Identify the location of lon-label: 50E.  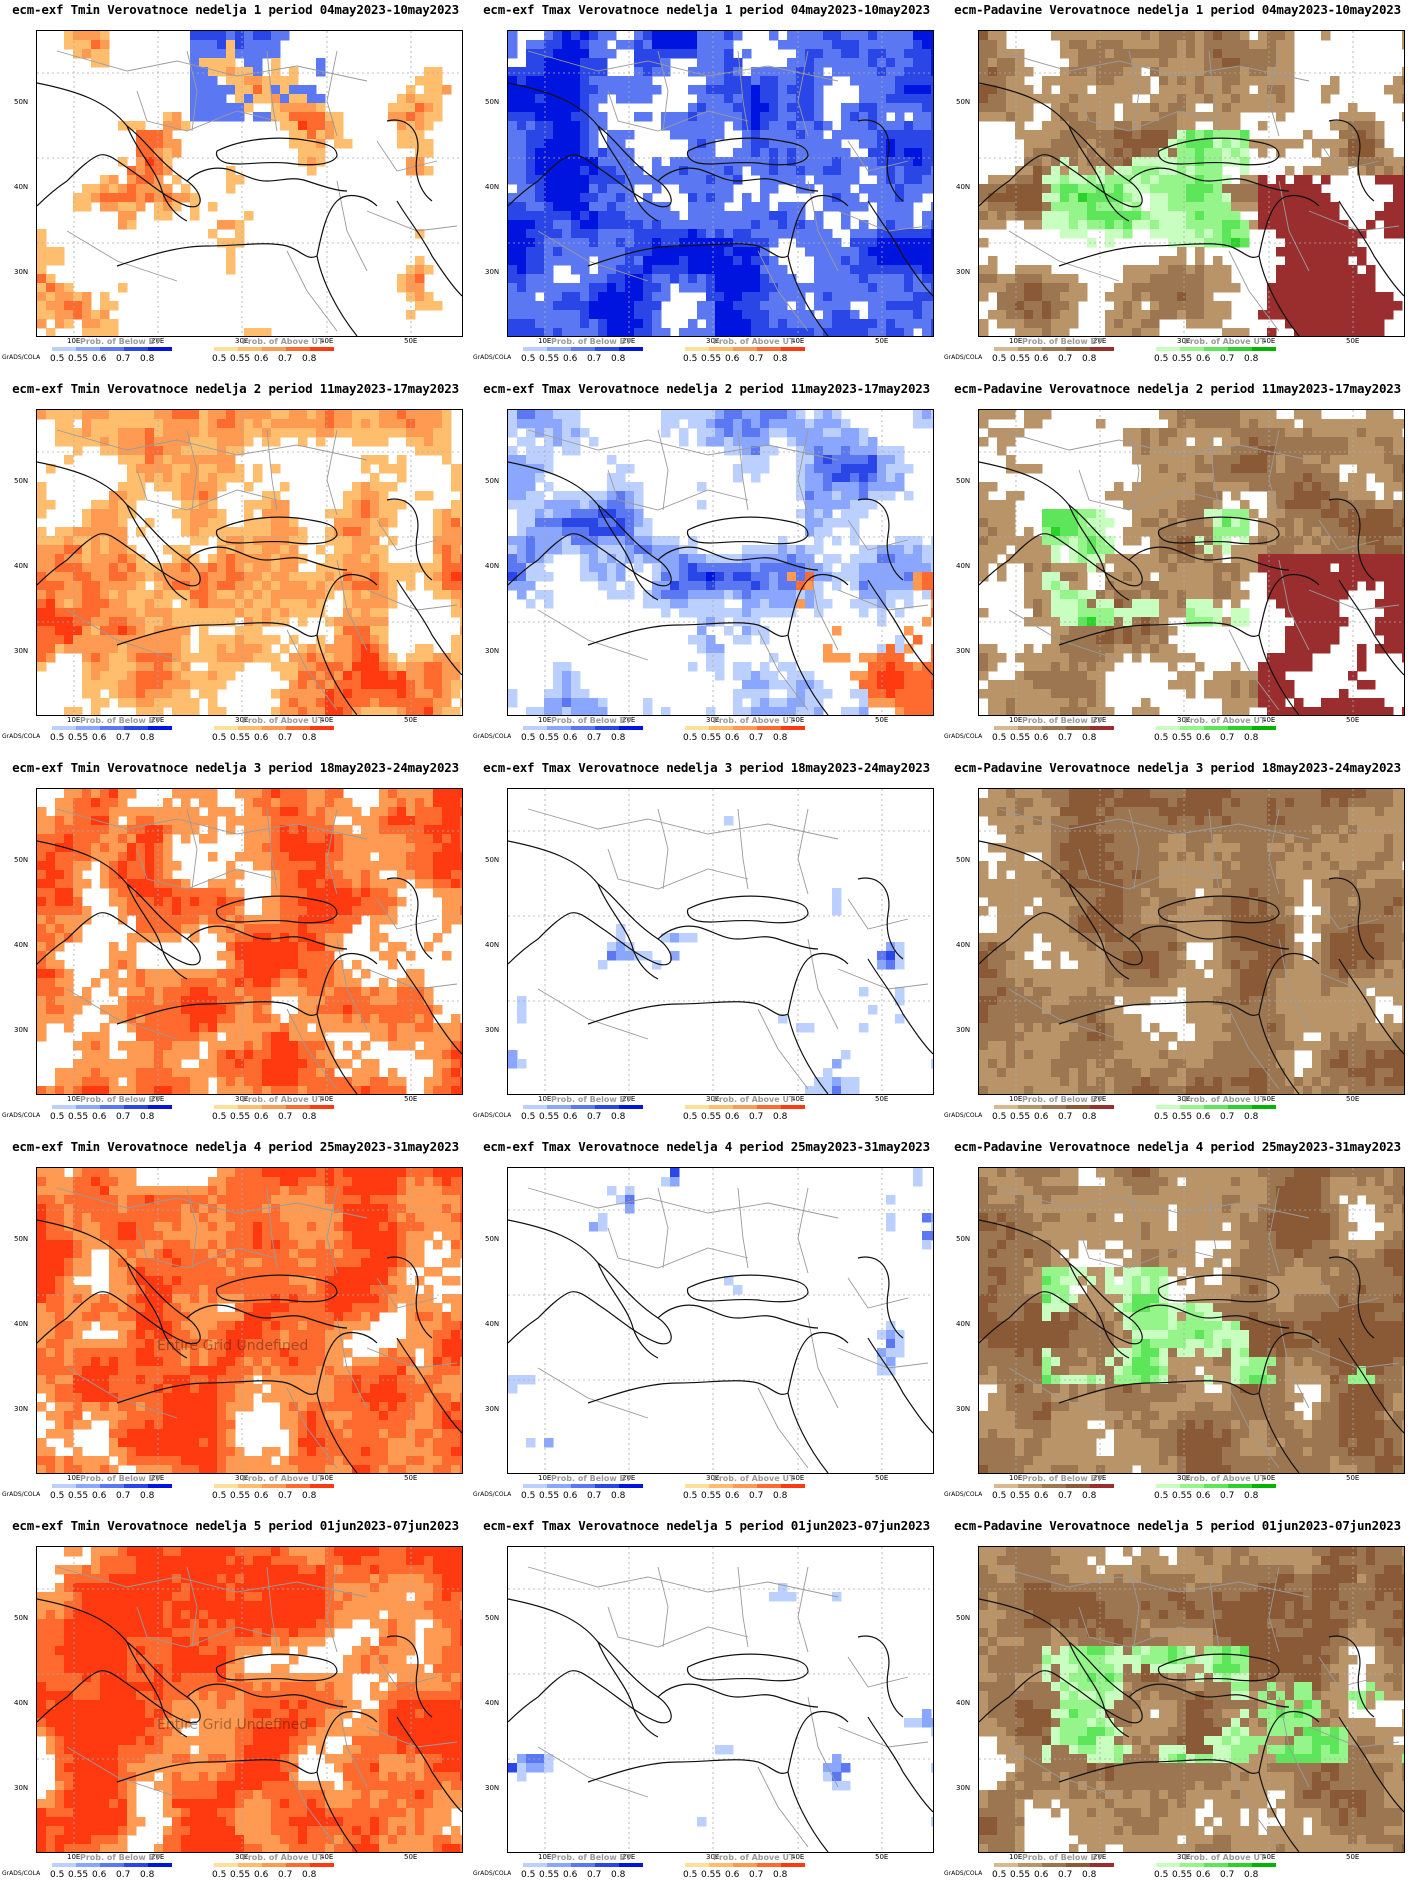
(1353, 1478).